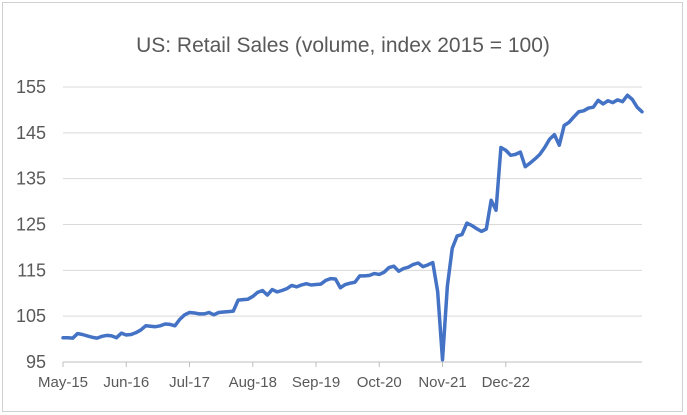 This screenshot has height=415, width=687. I want to click on x-tick-label: Dec-22, so click(506, 382).